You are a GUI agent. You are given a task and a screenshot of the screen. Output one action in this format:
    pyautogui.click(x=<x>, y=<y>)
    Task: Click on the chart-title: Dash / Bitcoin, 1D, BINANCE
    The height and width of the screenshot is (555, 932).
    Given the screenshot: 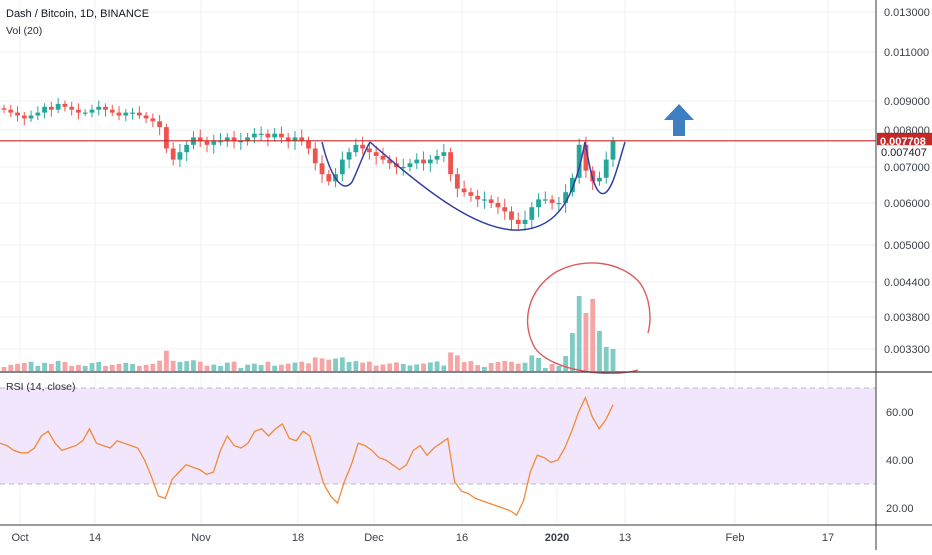 What is the action you would take?
    pyautogui.click(x=78, y=14)
    